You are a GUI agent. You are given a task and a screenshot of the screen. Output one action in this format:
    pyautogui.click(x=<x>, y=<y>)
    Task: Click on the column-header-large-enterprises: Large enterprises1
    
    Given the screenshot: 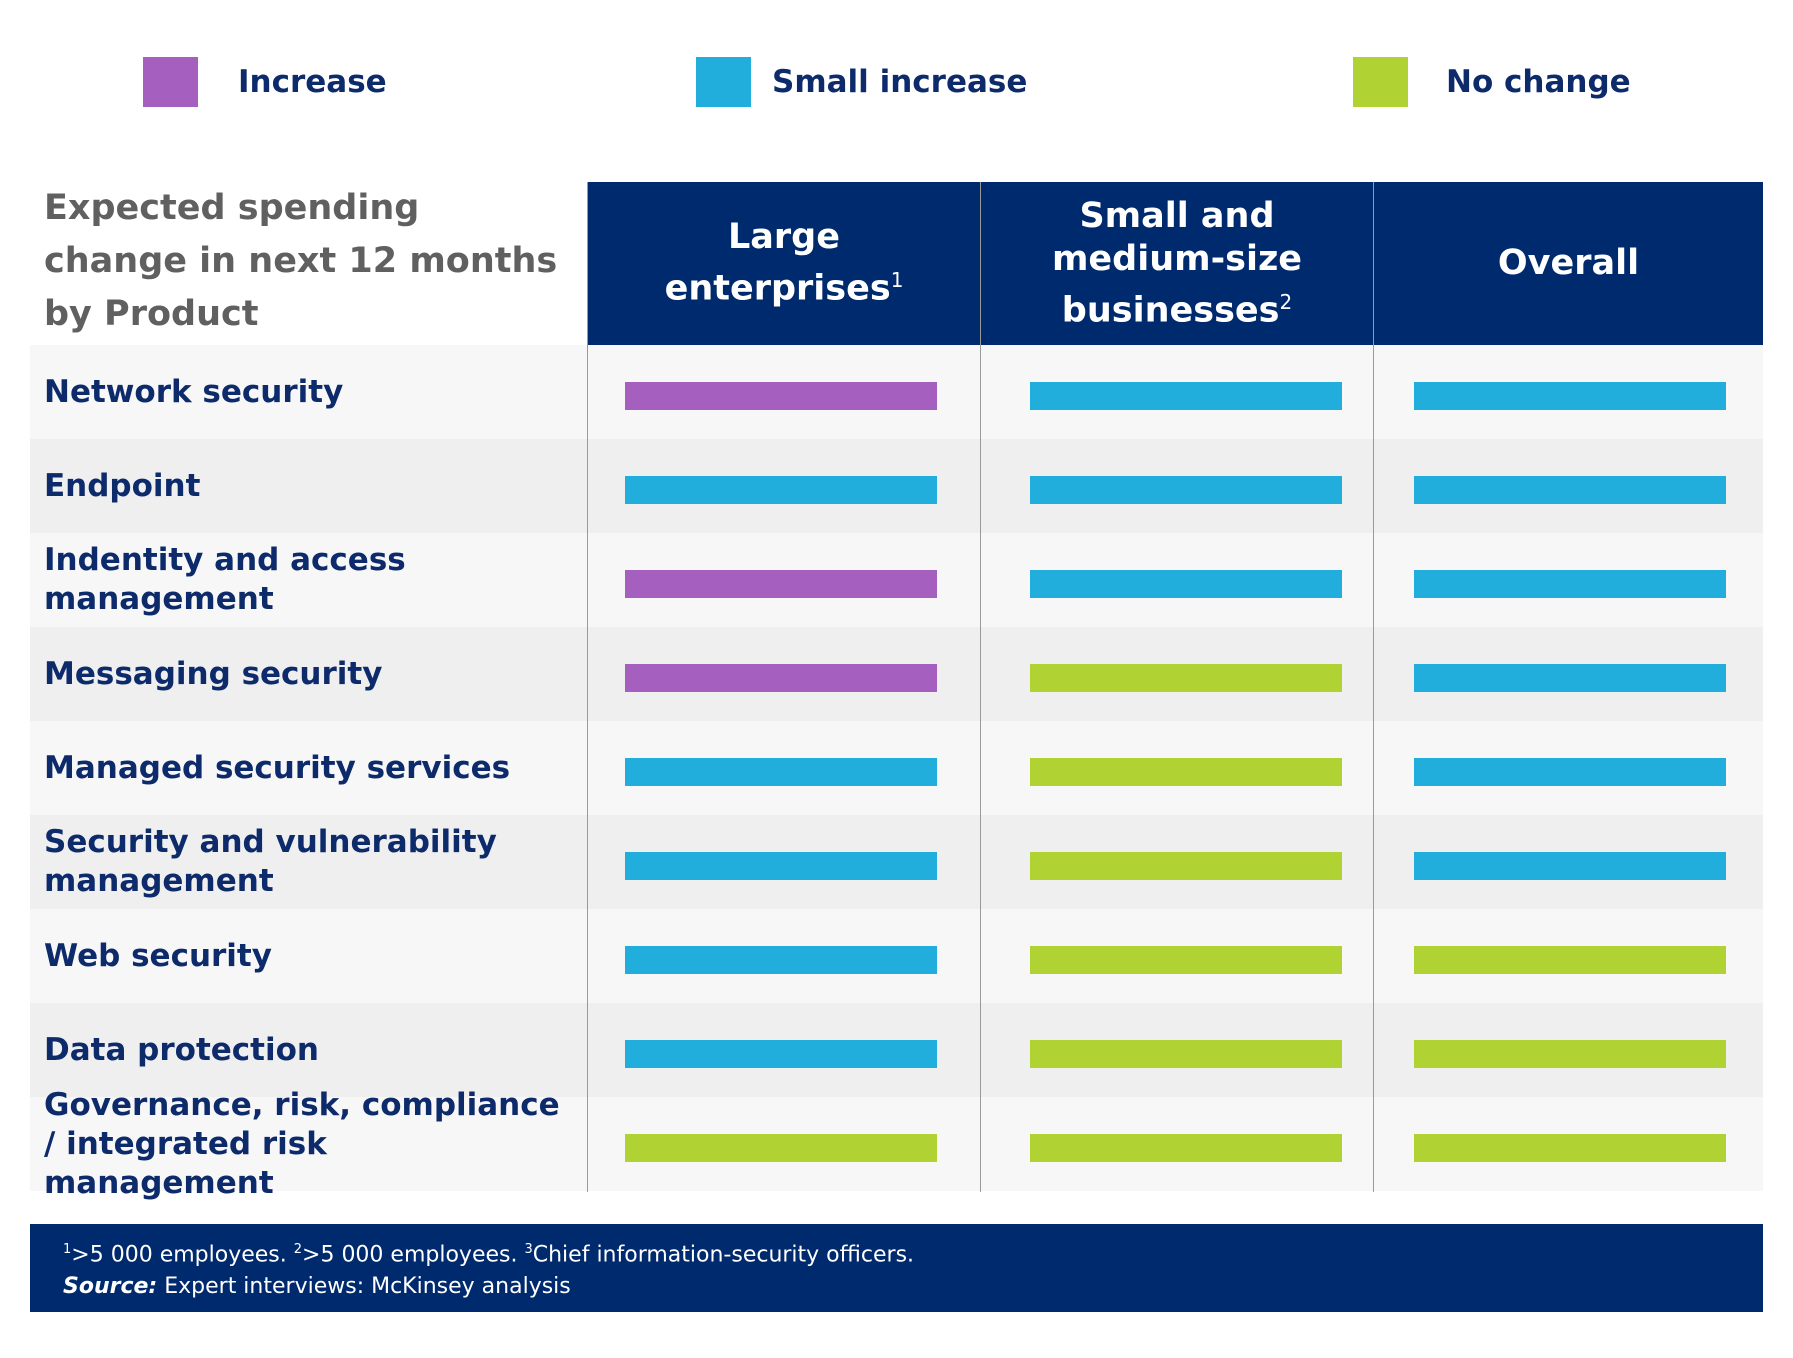 What is the action you would take?
    pyautogui.click(x=784, y=271)
    